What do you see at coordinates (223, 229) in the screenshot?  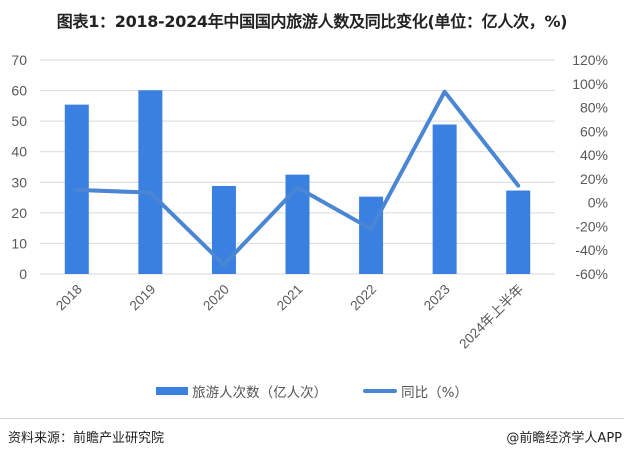 I see `bar-2020` at bounding box center [223, 229].